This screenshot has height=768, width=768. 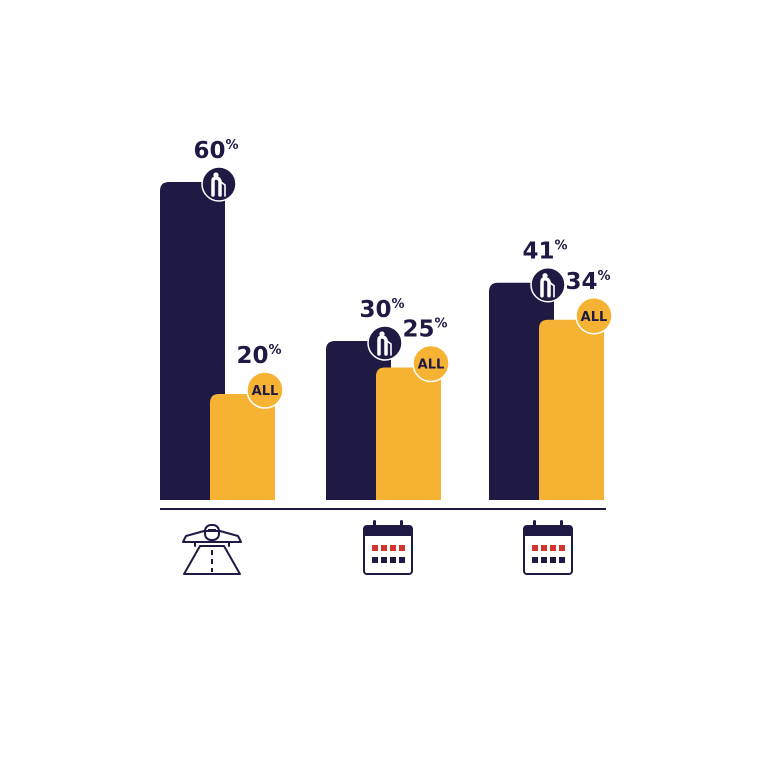 I want to click on airplane-runway-icon, so click(x=212, y=549).